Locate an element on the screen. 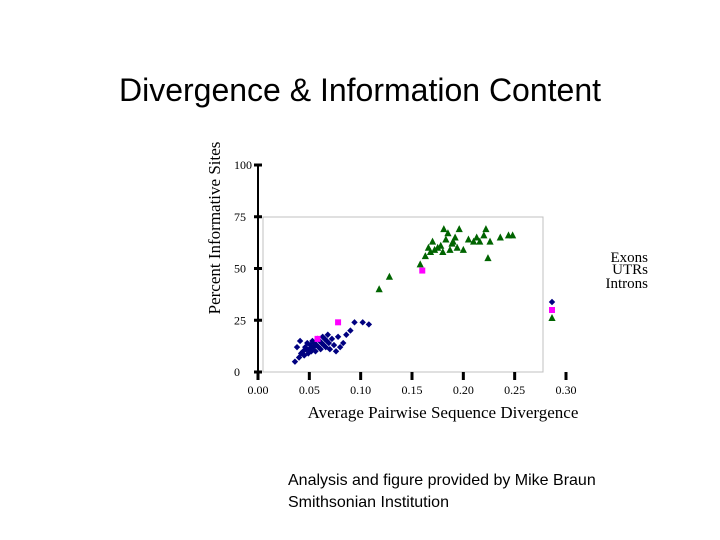 The height and width of the screenshot is (540, 720). x-tick-label: 0.25 is located at coordinates (514, 390).